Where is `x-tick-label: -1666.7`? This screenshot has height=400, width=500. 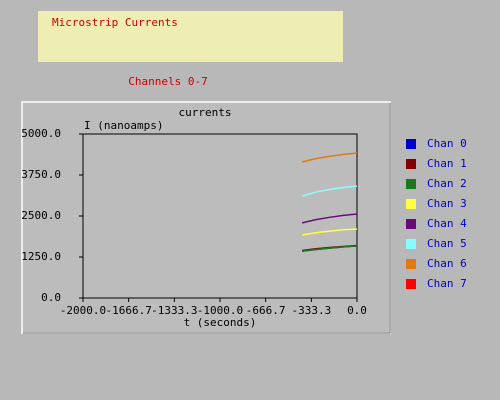 x-tick-label: -1666.7 is located at coordinates (128, 310).